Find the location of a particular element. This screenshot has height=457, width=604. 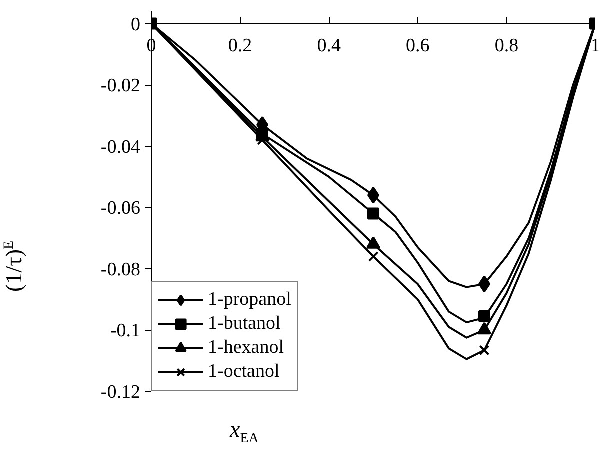

x-tick-label: 0.2 is located at coordinates (240, 46).